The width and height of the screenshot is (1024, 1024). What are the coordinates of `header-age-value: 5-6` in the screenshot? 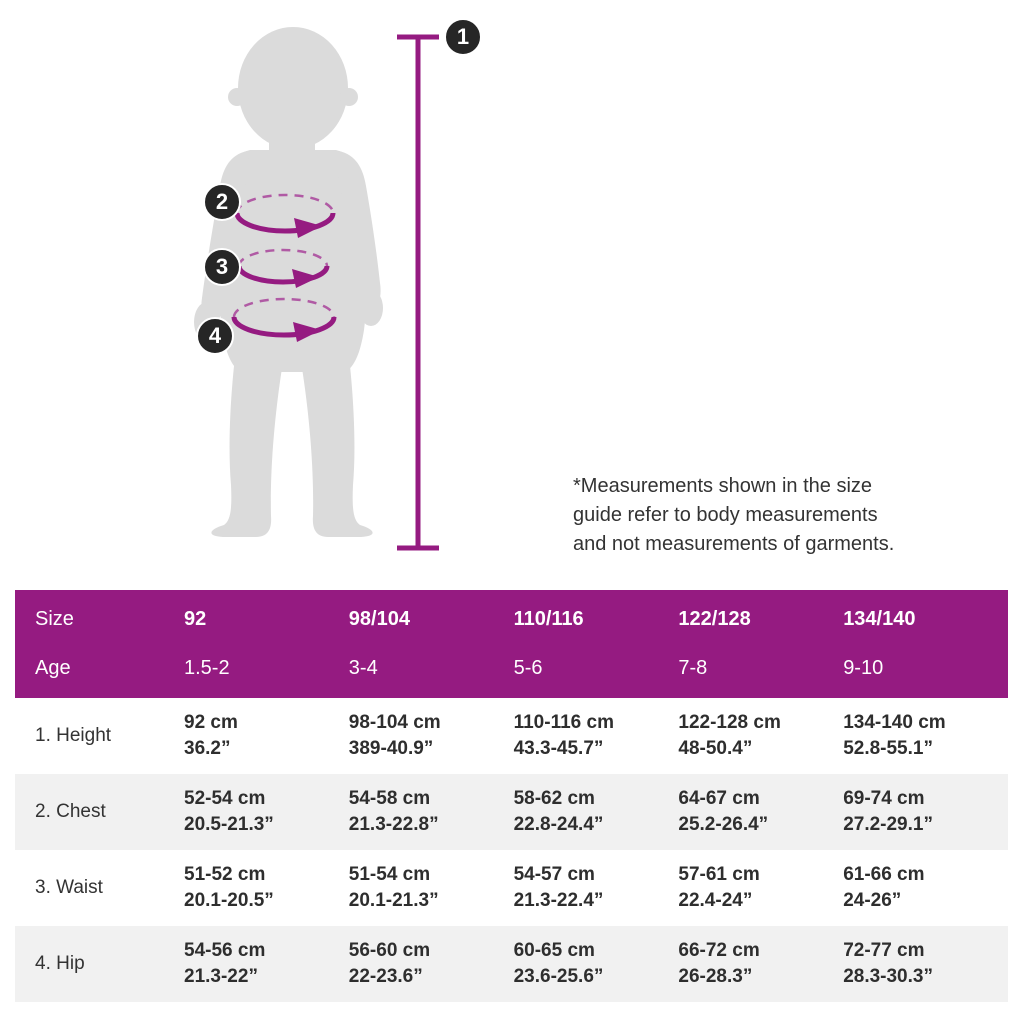 It's located at (528, 668).